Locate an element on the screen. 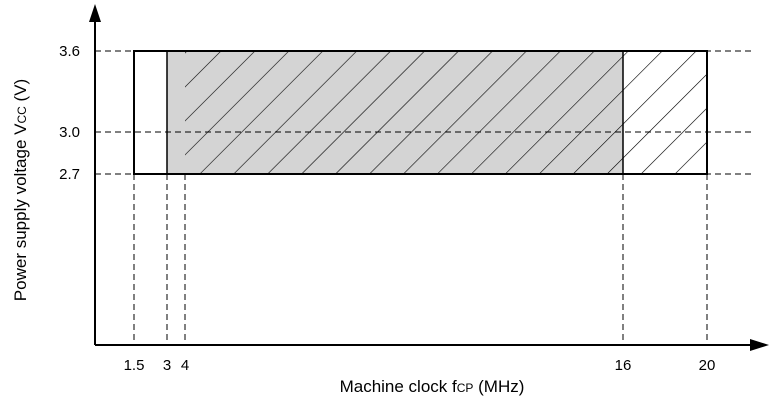  x-tick-label: 1.5 is located at coordinates (134, 365).